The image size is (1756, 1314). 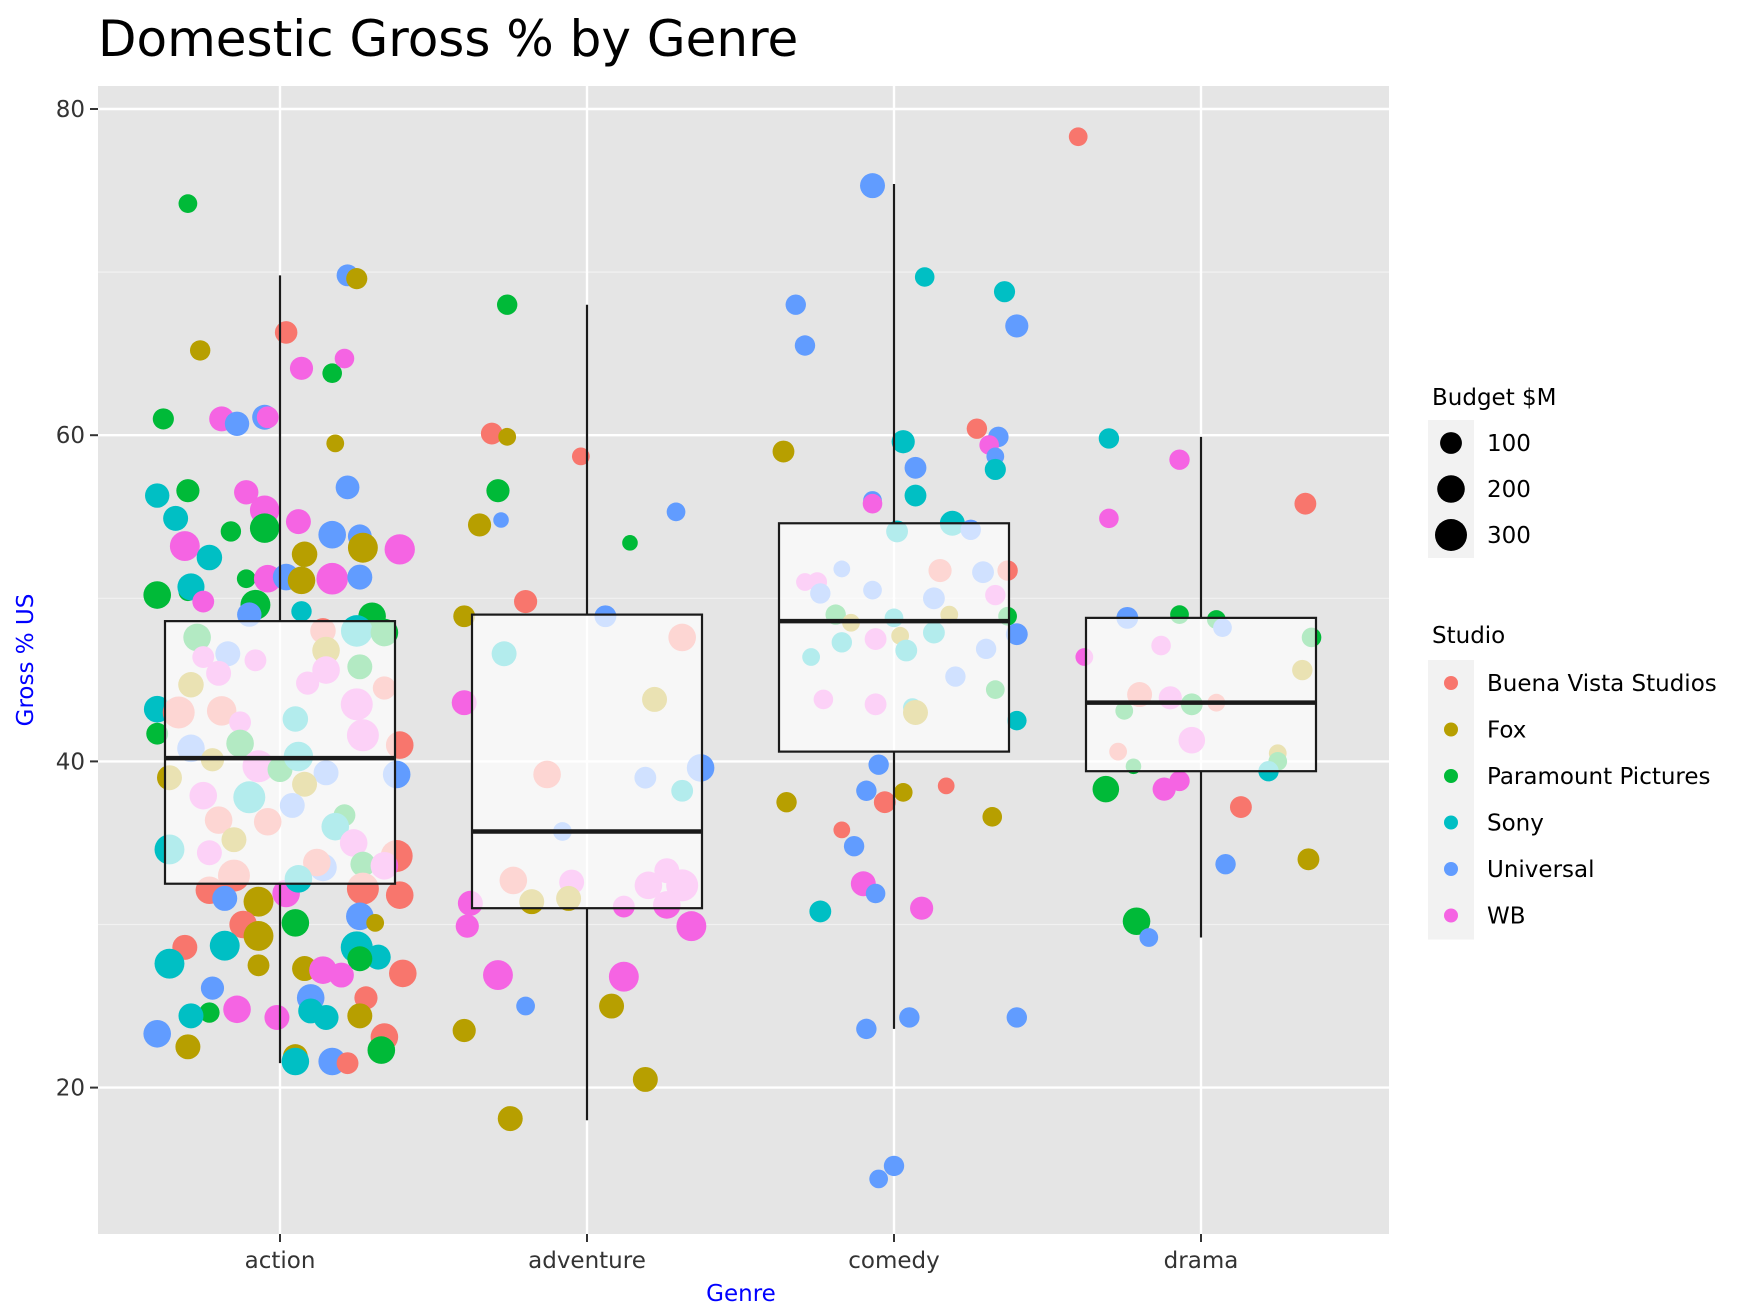 What do you see at coordinates (1509, 444) in the screenshot?
I see `size-legend-label: 100` at bounding box center [1509, 444].